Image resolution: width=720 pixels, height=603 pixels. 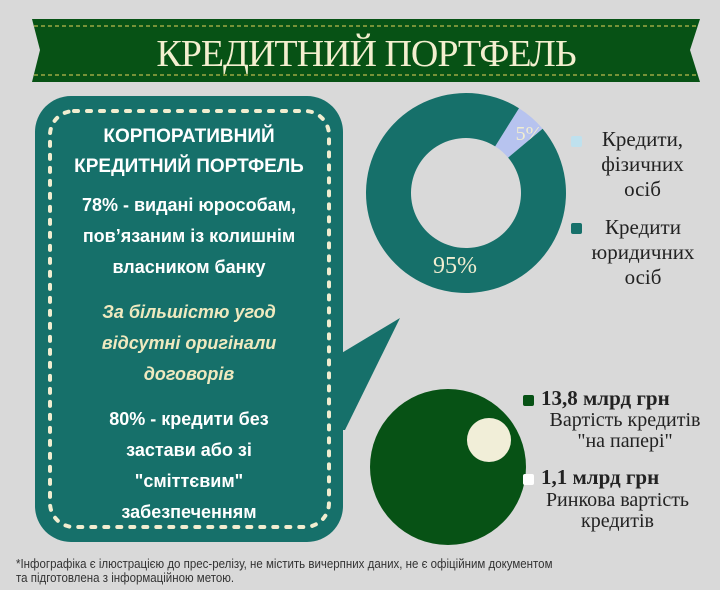 I want to click on paper-value: 13,8 млрд грн, so click(x=605, y=398).